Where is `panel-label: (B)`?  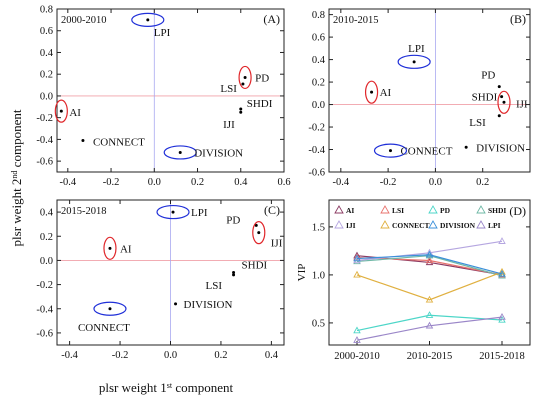 panel-label: (B) is located at coordinates (518, 19).